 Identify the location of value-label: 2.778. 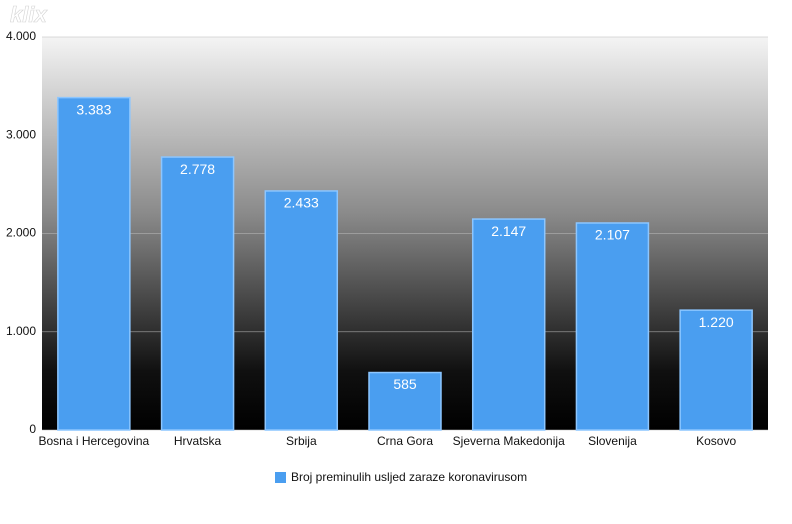
(197, 169).